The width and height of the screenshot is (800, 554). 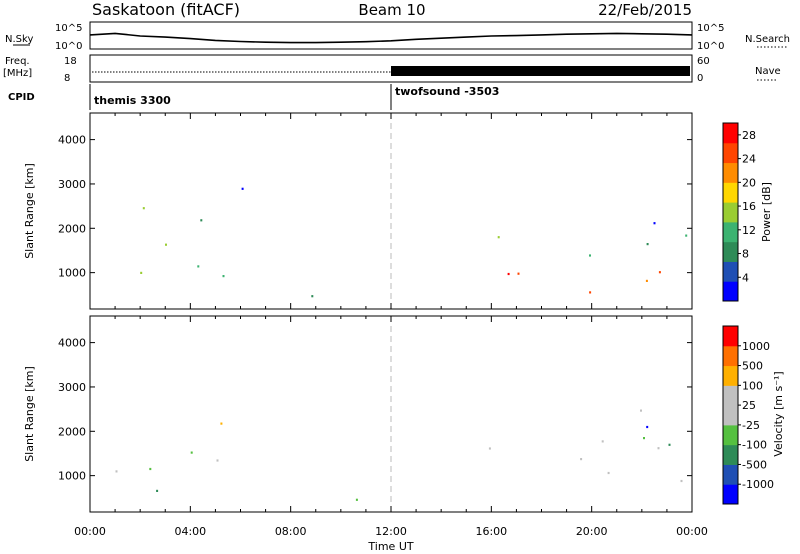 What do you see at coordinates (745, 254) in the screenshot?
I see `colorbar-tick-label: 8` at bounding box center [745, 254].